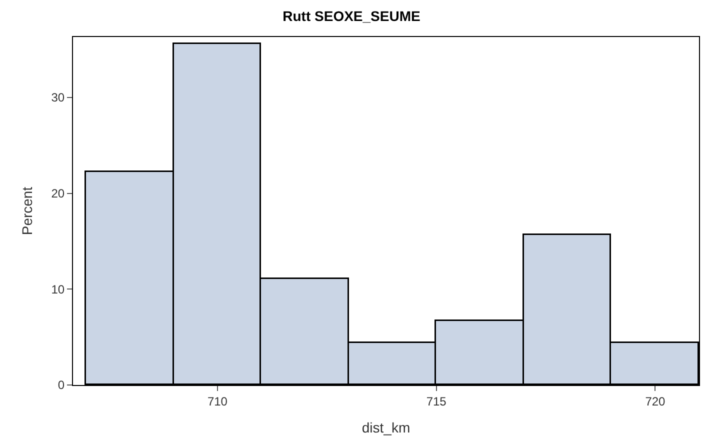  What do you see at coordinates (386, 428) in the screenshot?
I see `x-axis-title: dist_km` at bounding box center [386, 428].